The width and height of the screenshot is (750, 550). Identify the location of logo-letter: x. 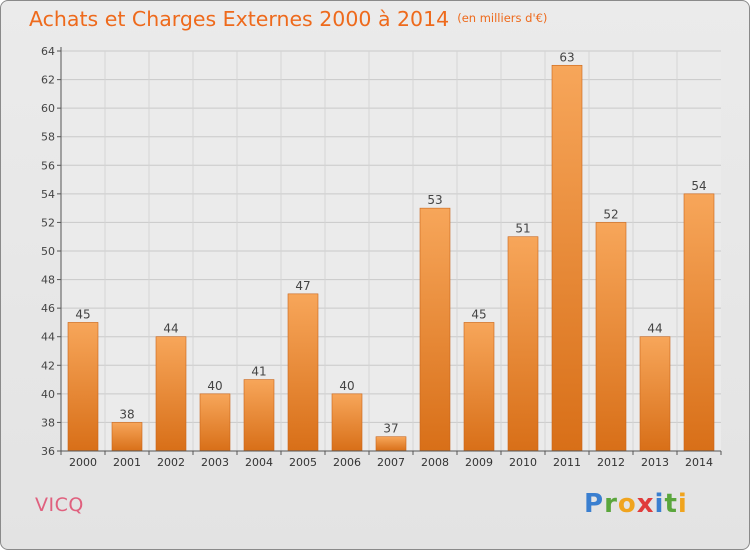
(645, 504).